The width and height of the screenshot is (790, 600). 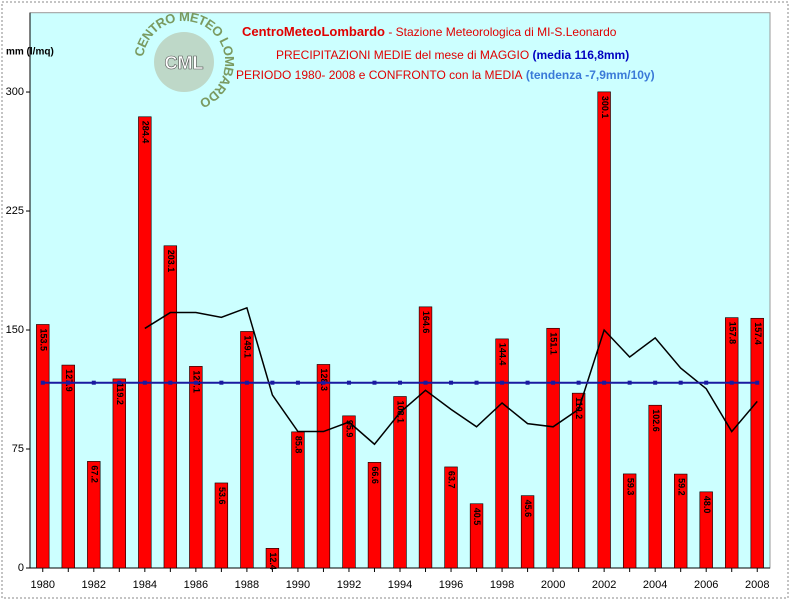 What do you see at coordinates (706, 585) in the screenshot?
I see `x-tick-label: 2006` at bounding box center [706, 585].